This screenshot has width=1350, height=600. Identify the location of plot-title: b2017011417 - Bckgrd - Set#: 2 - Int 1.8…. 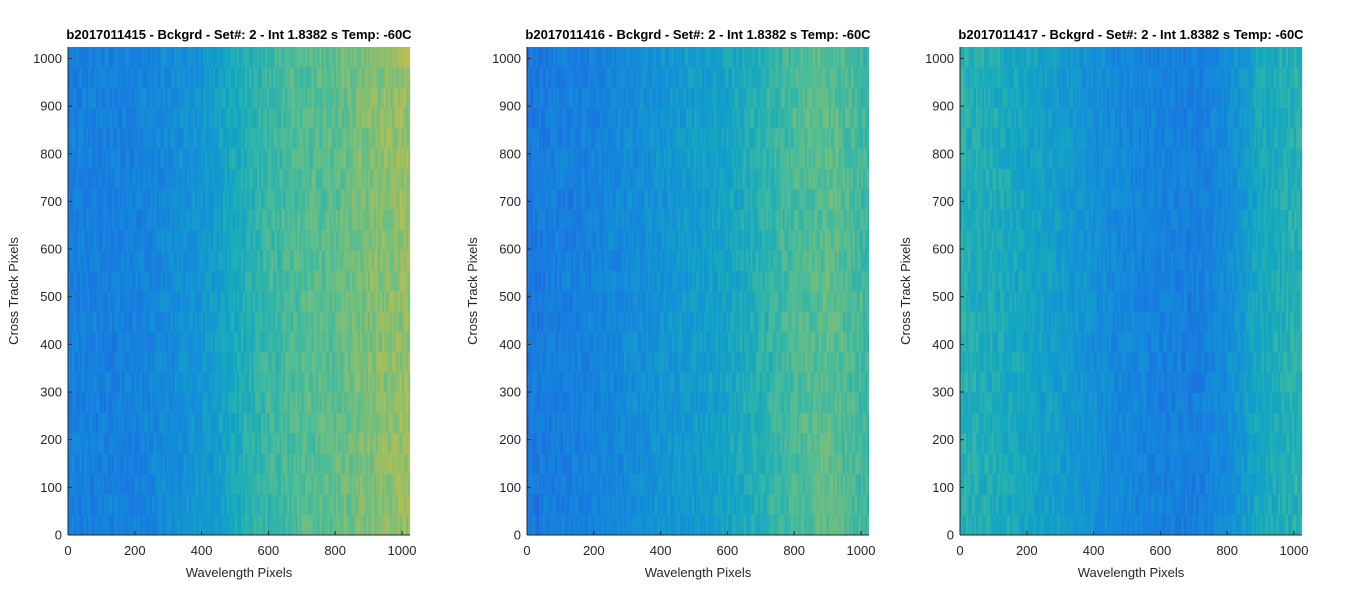
(1131, 34).